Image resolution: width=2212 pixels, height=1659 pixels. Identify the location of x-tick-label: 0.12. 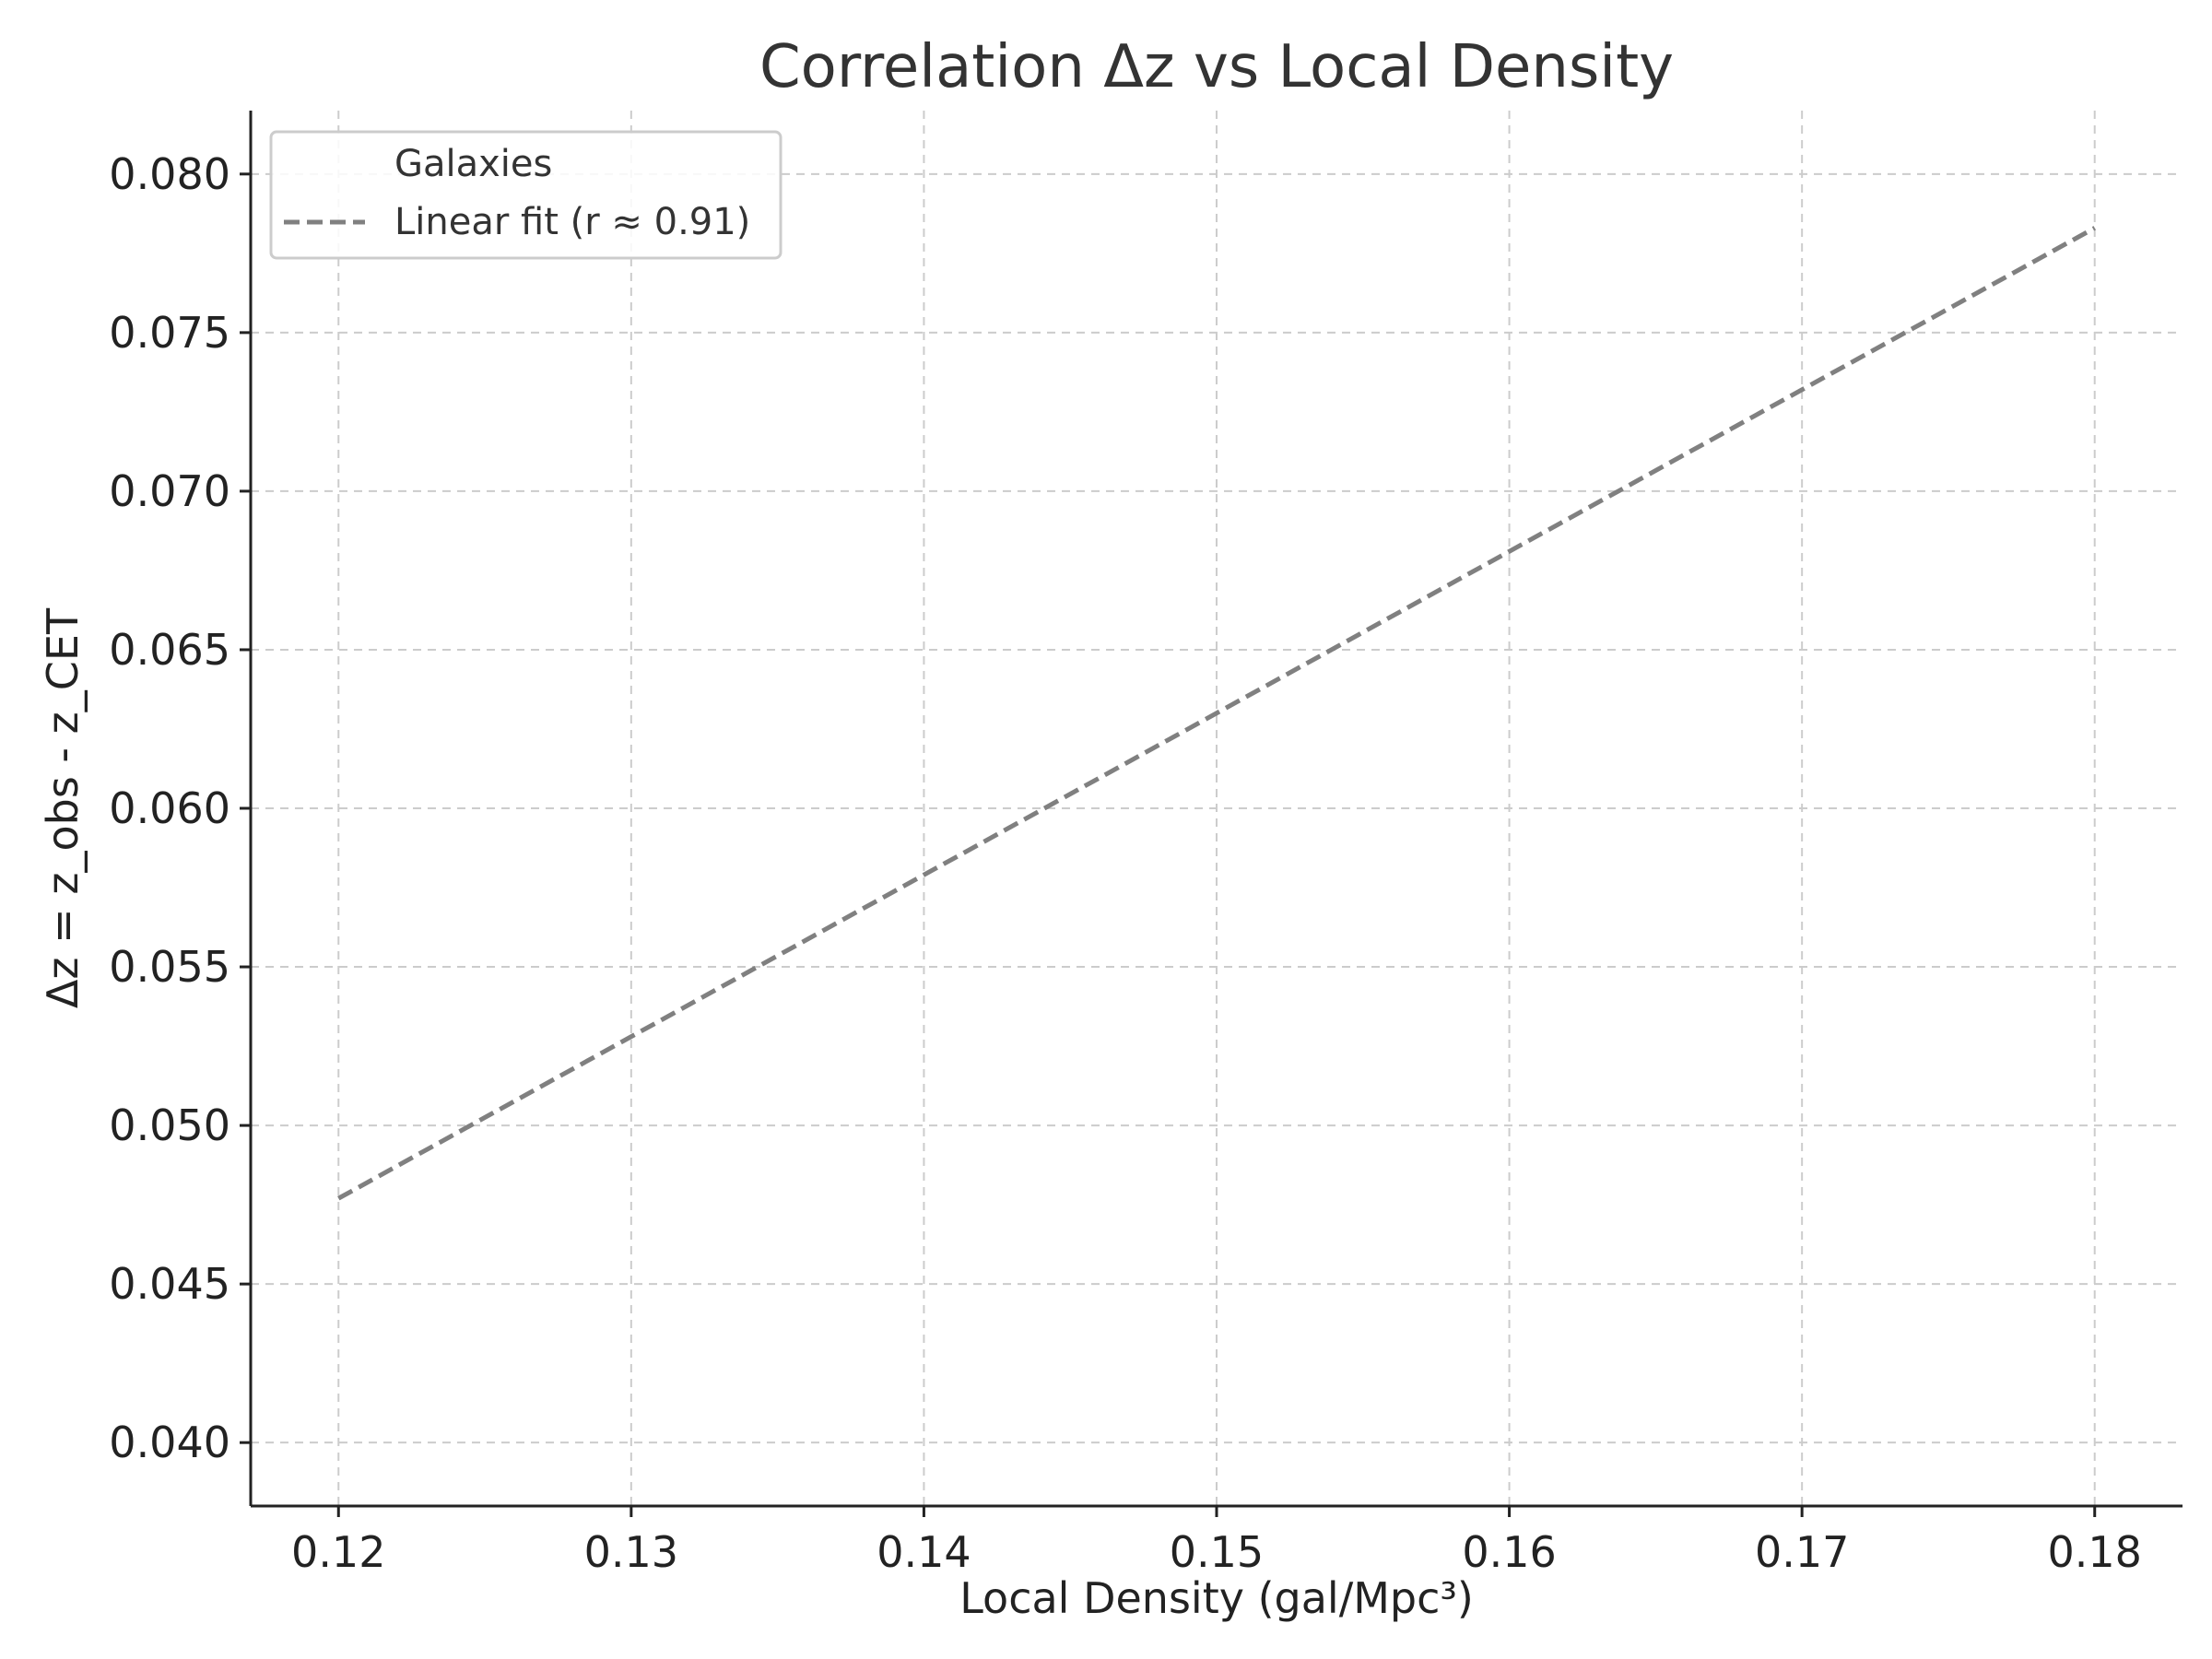
(338, 1552).